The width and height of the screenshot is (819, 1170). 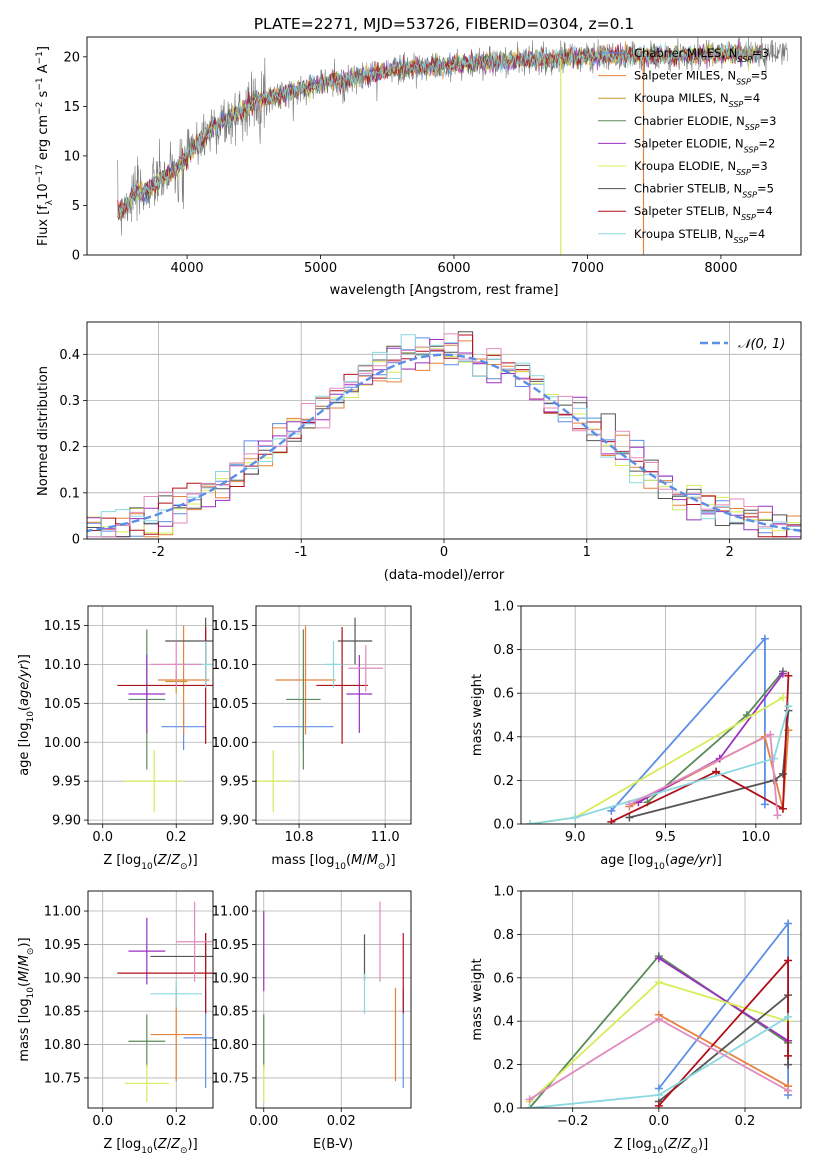 What do you see at coordinates (453, 268) in the screenshot?
I see `x-tick-label-2: 6000` at bounding box center [453, 268].